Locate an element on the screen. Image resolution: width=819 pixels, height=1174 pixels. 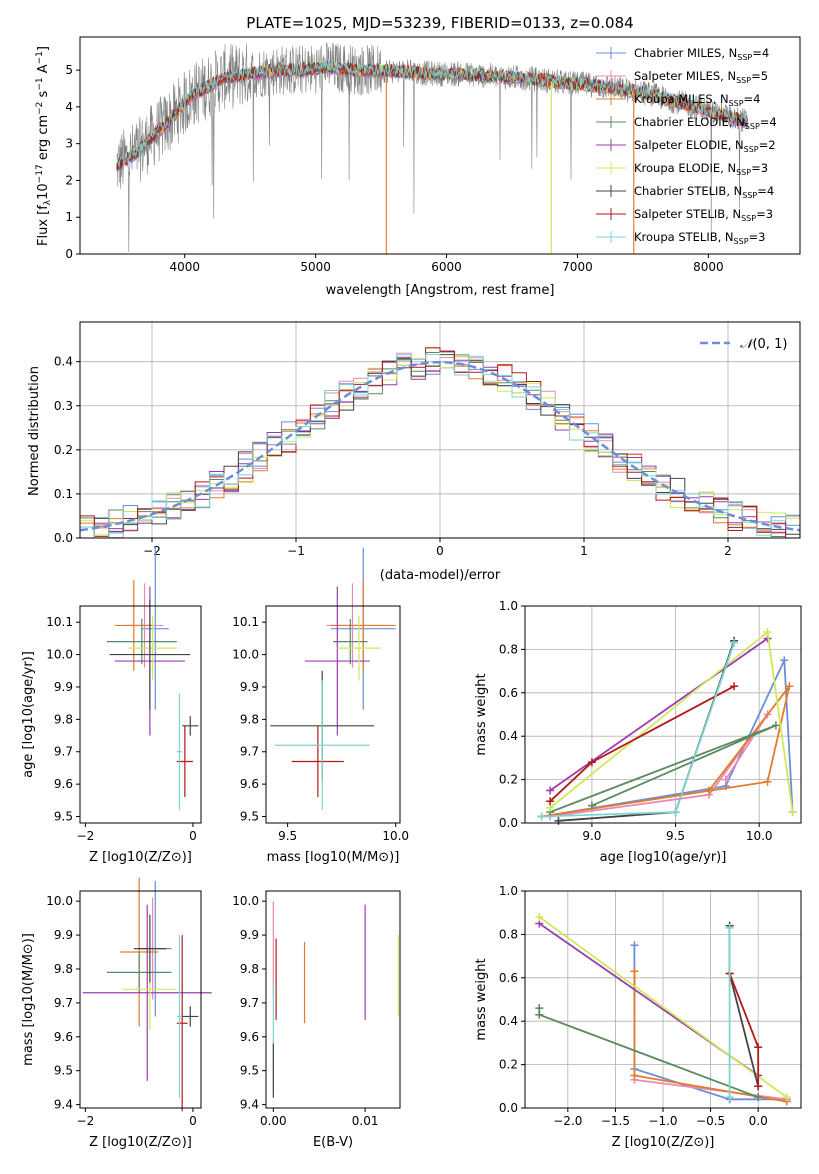
histogram-salpeter_stelib is located at coordinates (440, 442).